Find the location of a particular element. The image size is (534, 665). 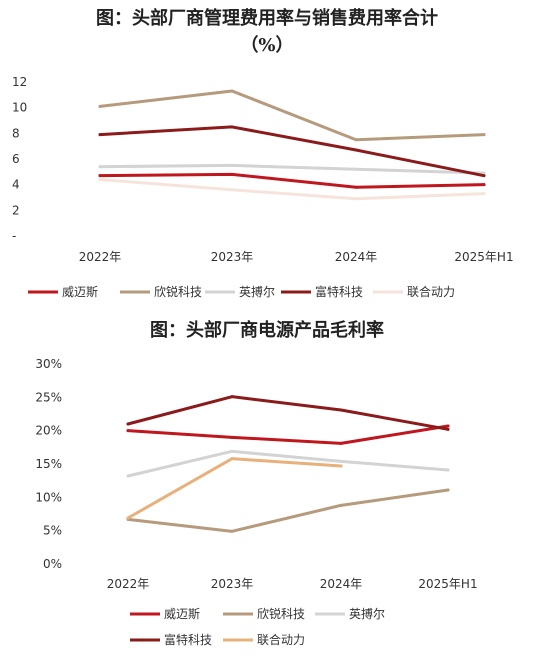

chart2-title: 图：头部厂商电源产品毛利率 is located at coordinates (267, 330).